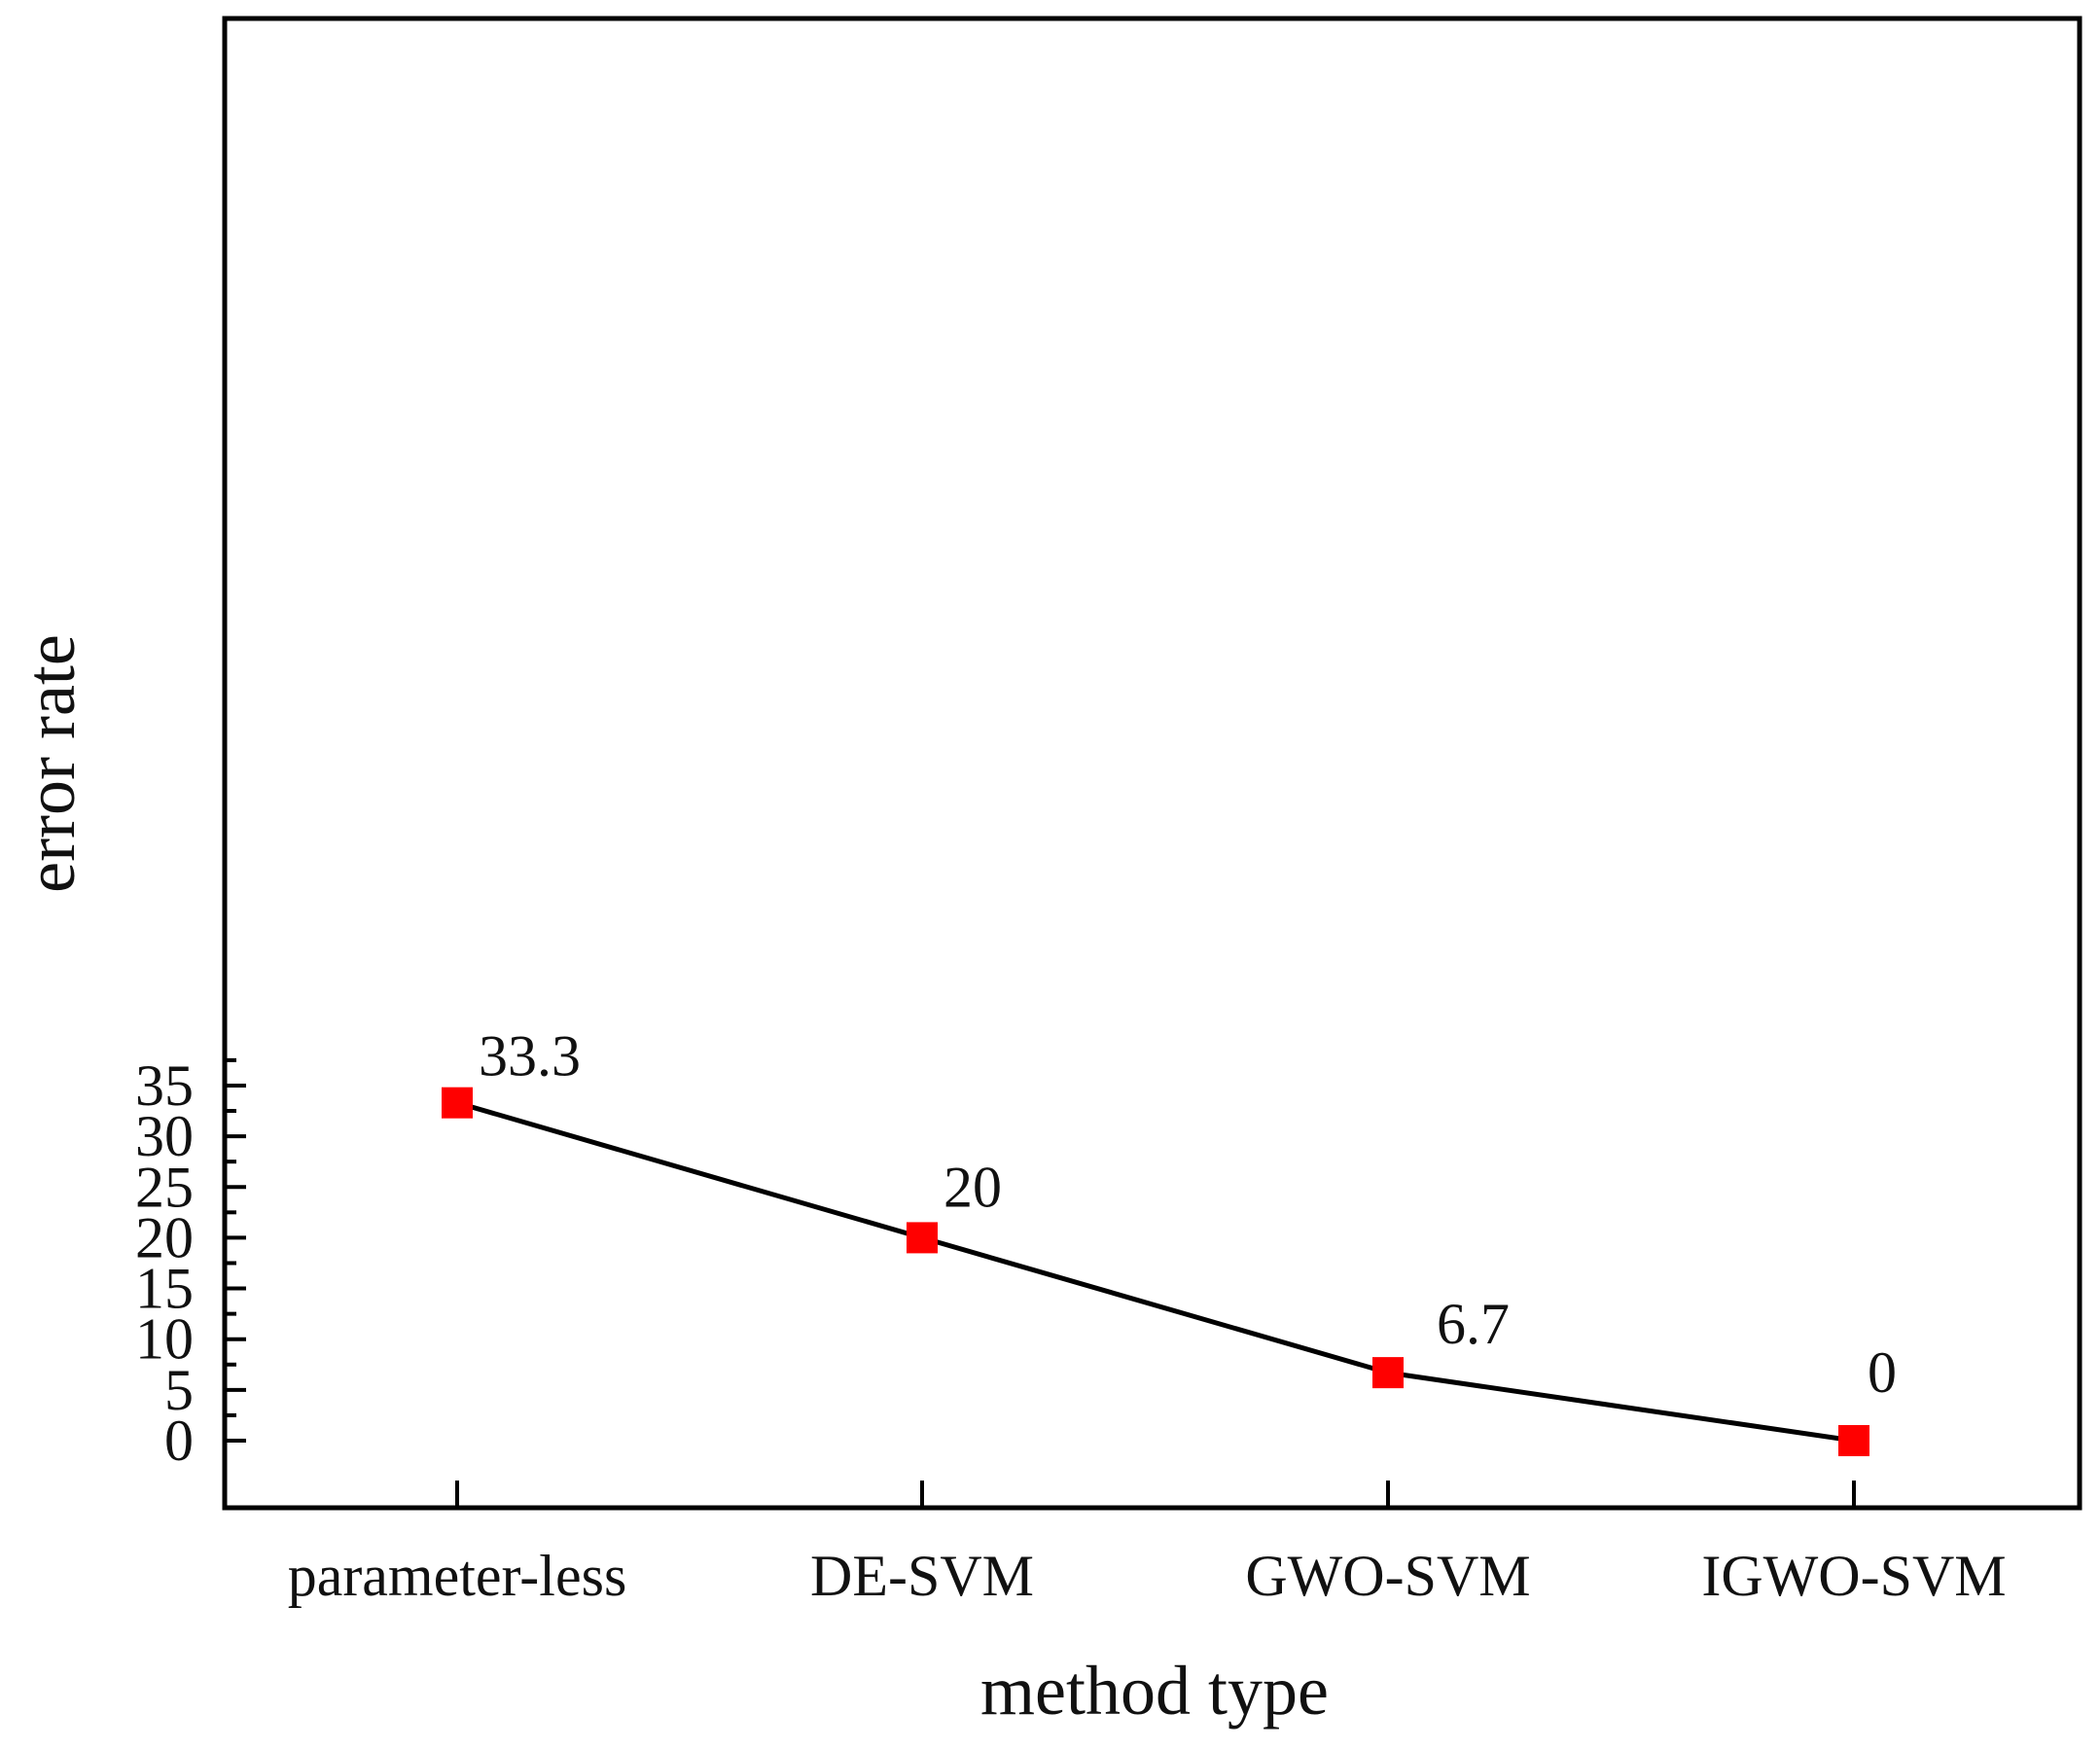  Describe the element at coordinates (164, 1187) in the screenshot. I see `y-tick-label: 25` at that location.